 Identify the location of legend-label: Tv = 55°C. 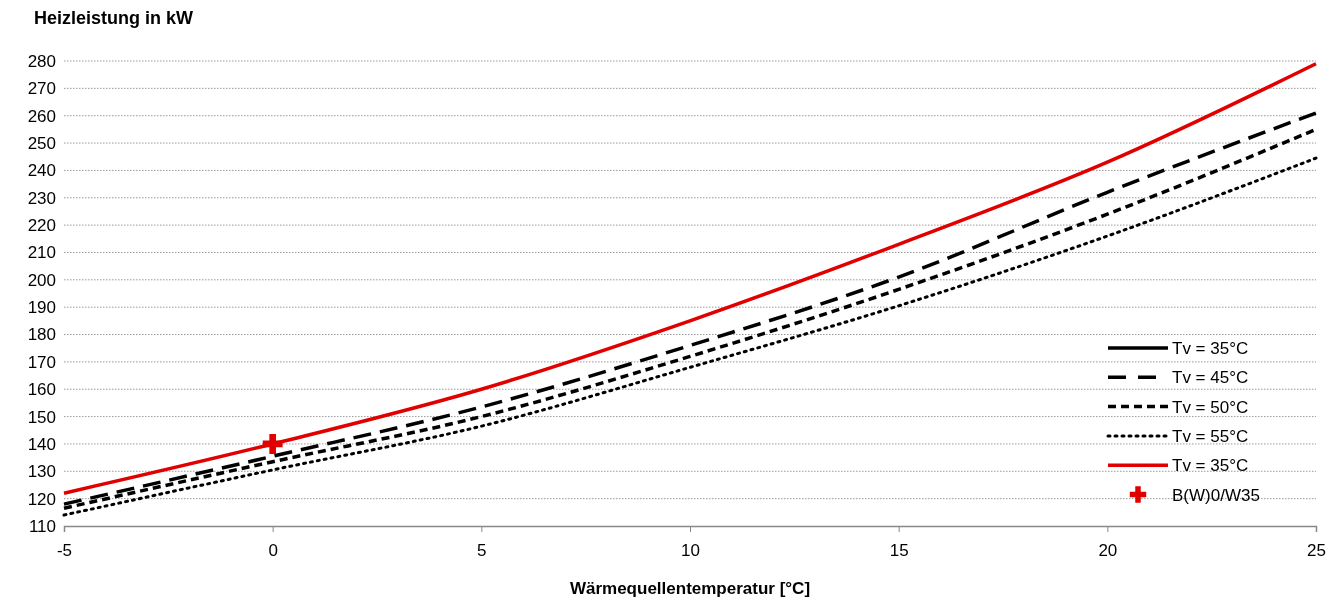
(1210, 436).